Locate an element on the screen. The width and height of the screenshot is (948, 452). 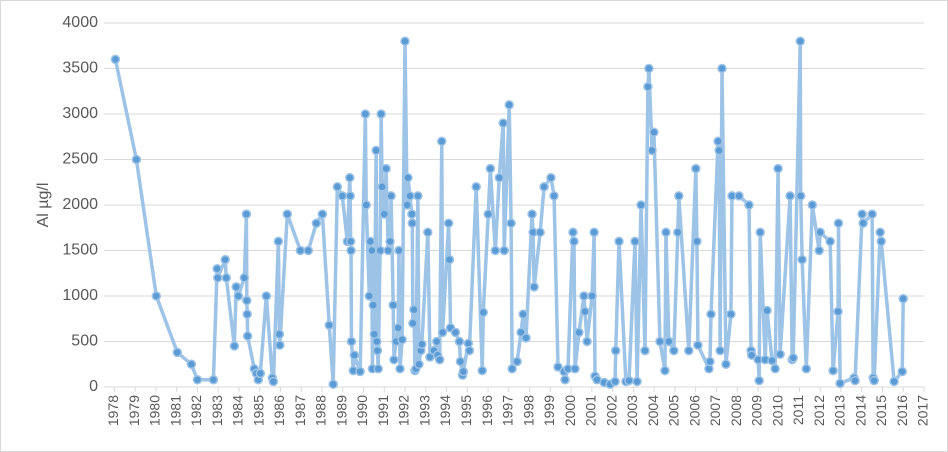
x-tick-label: 1987 is located at coordinates (300, 410).